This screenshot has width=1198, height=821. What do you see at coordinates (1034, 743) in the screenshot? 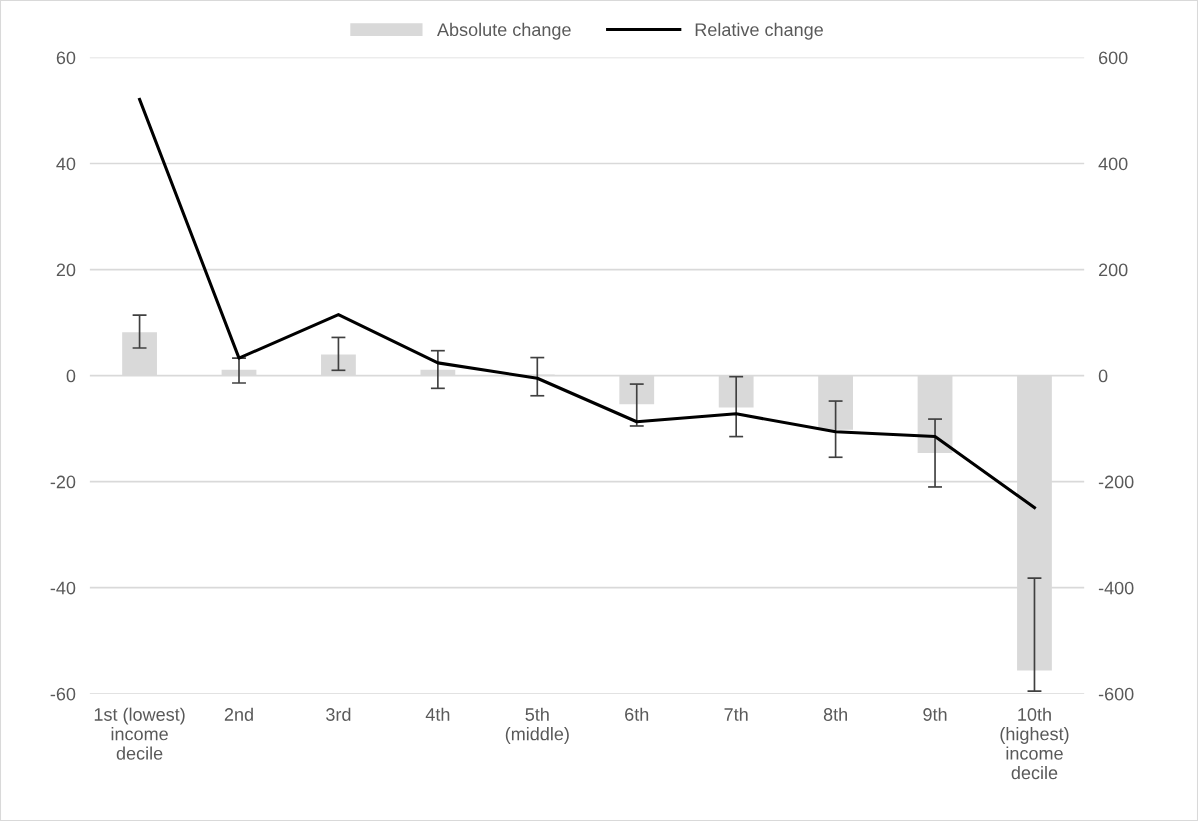
I see `x-tick-label: 10th (highest) income decile` at bounding box center [1034, 743].